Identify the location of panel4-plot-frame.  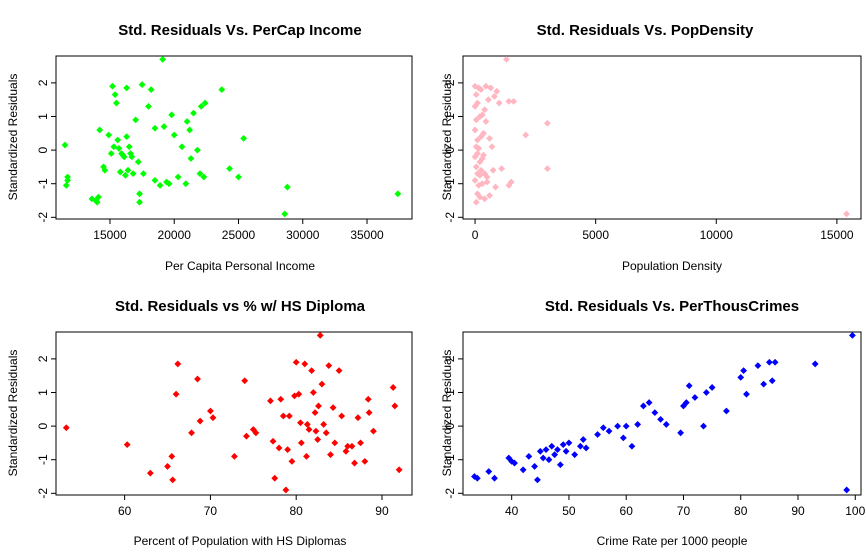
(662, 413).